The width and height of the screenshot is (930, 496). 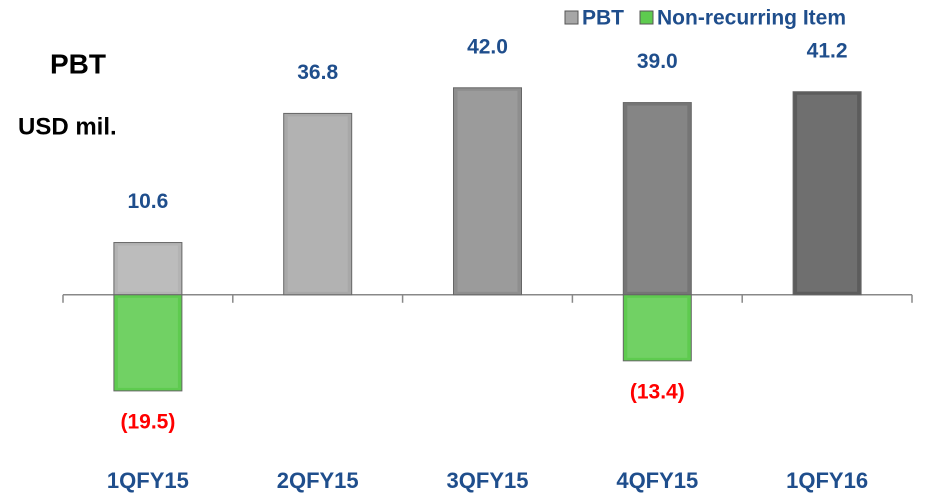 I want to click on x-tick-label: 1QFY15, so click(x=148, y=480).